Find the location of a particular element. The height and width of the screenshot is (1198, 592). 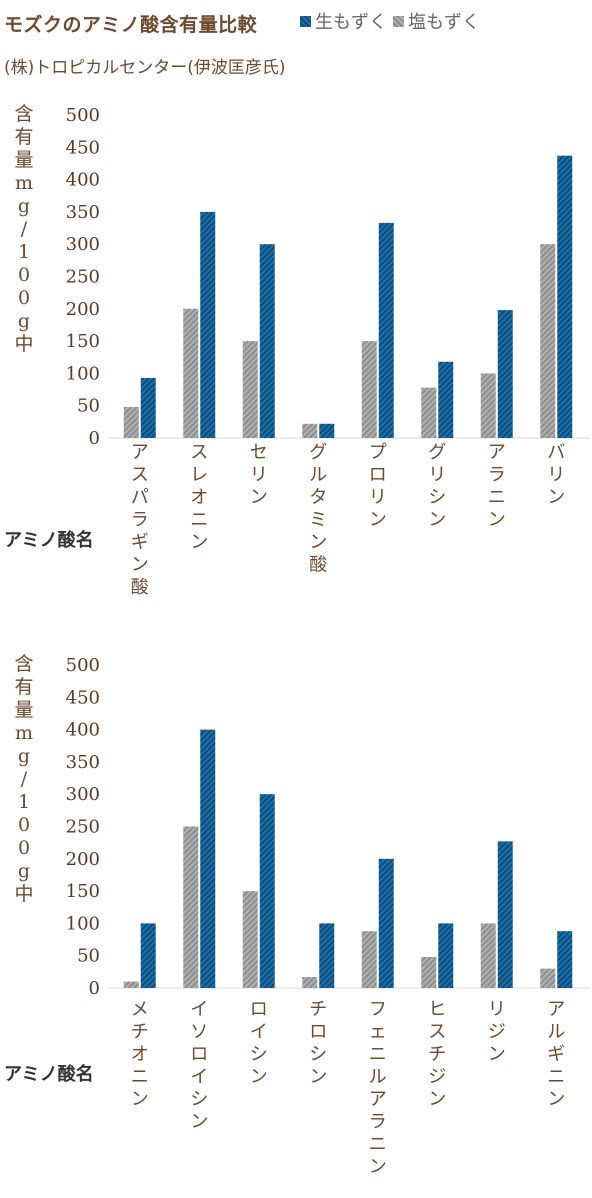

legend: 生もずく 塩もずく is located at coordinates (390, 21).